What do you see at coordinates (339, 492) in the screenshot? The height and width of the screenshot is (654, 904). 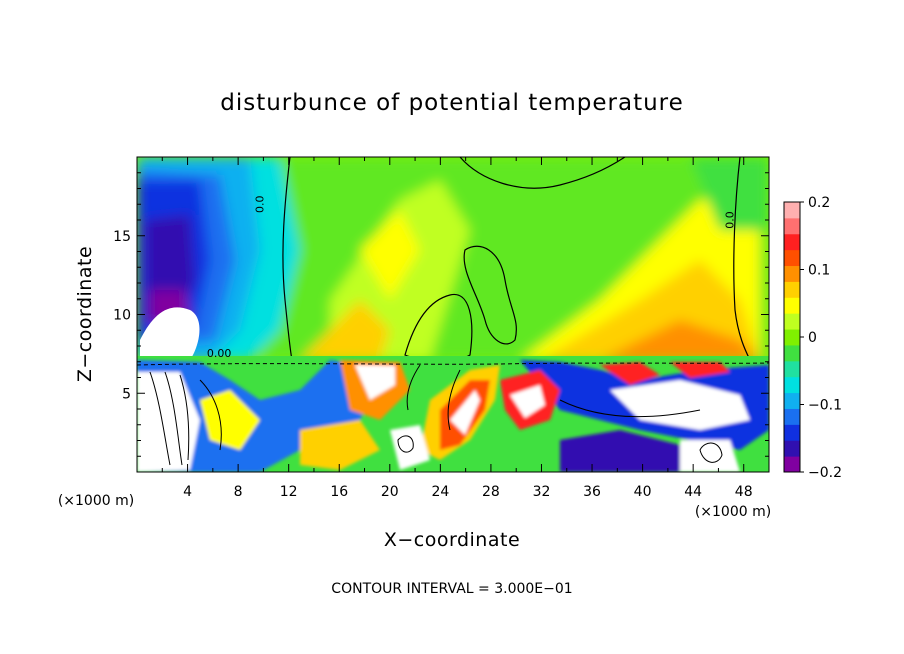 I see `x-tick-label: 16` at bounding box center [339, 492].